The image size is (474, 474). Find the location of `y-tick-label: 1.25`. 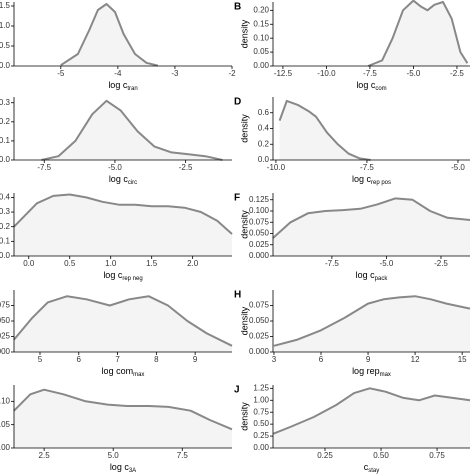

y-tick-label: 1.25 is located at coordinates (261, 387).